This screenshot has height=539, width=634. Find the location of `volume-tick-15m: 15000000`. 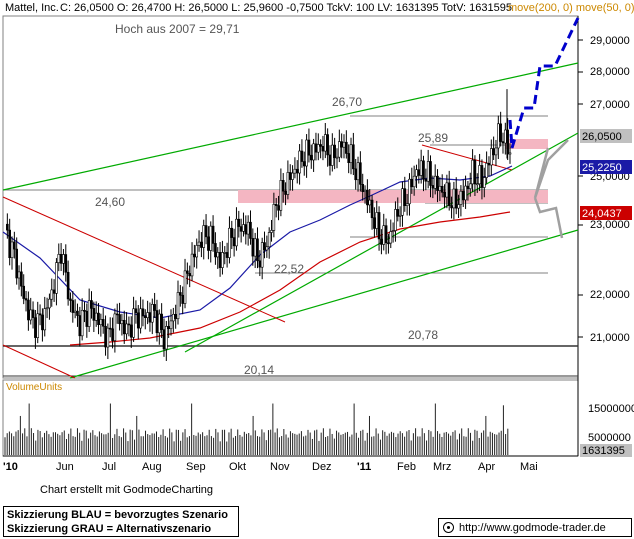

volume-tick-15m: 15000000 is located at coordinates (611, 409).